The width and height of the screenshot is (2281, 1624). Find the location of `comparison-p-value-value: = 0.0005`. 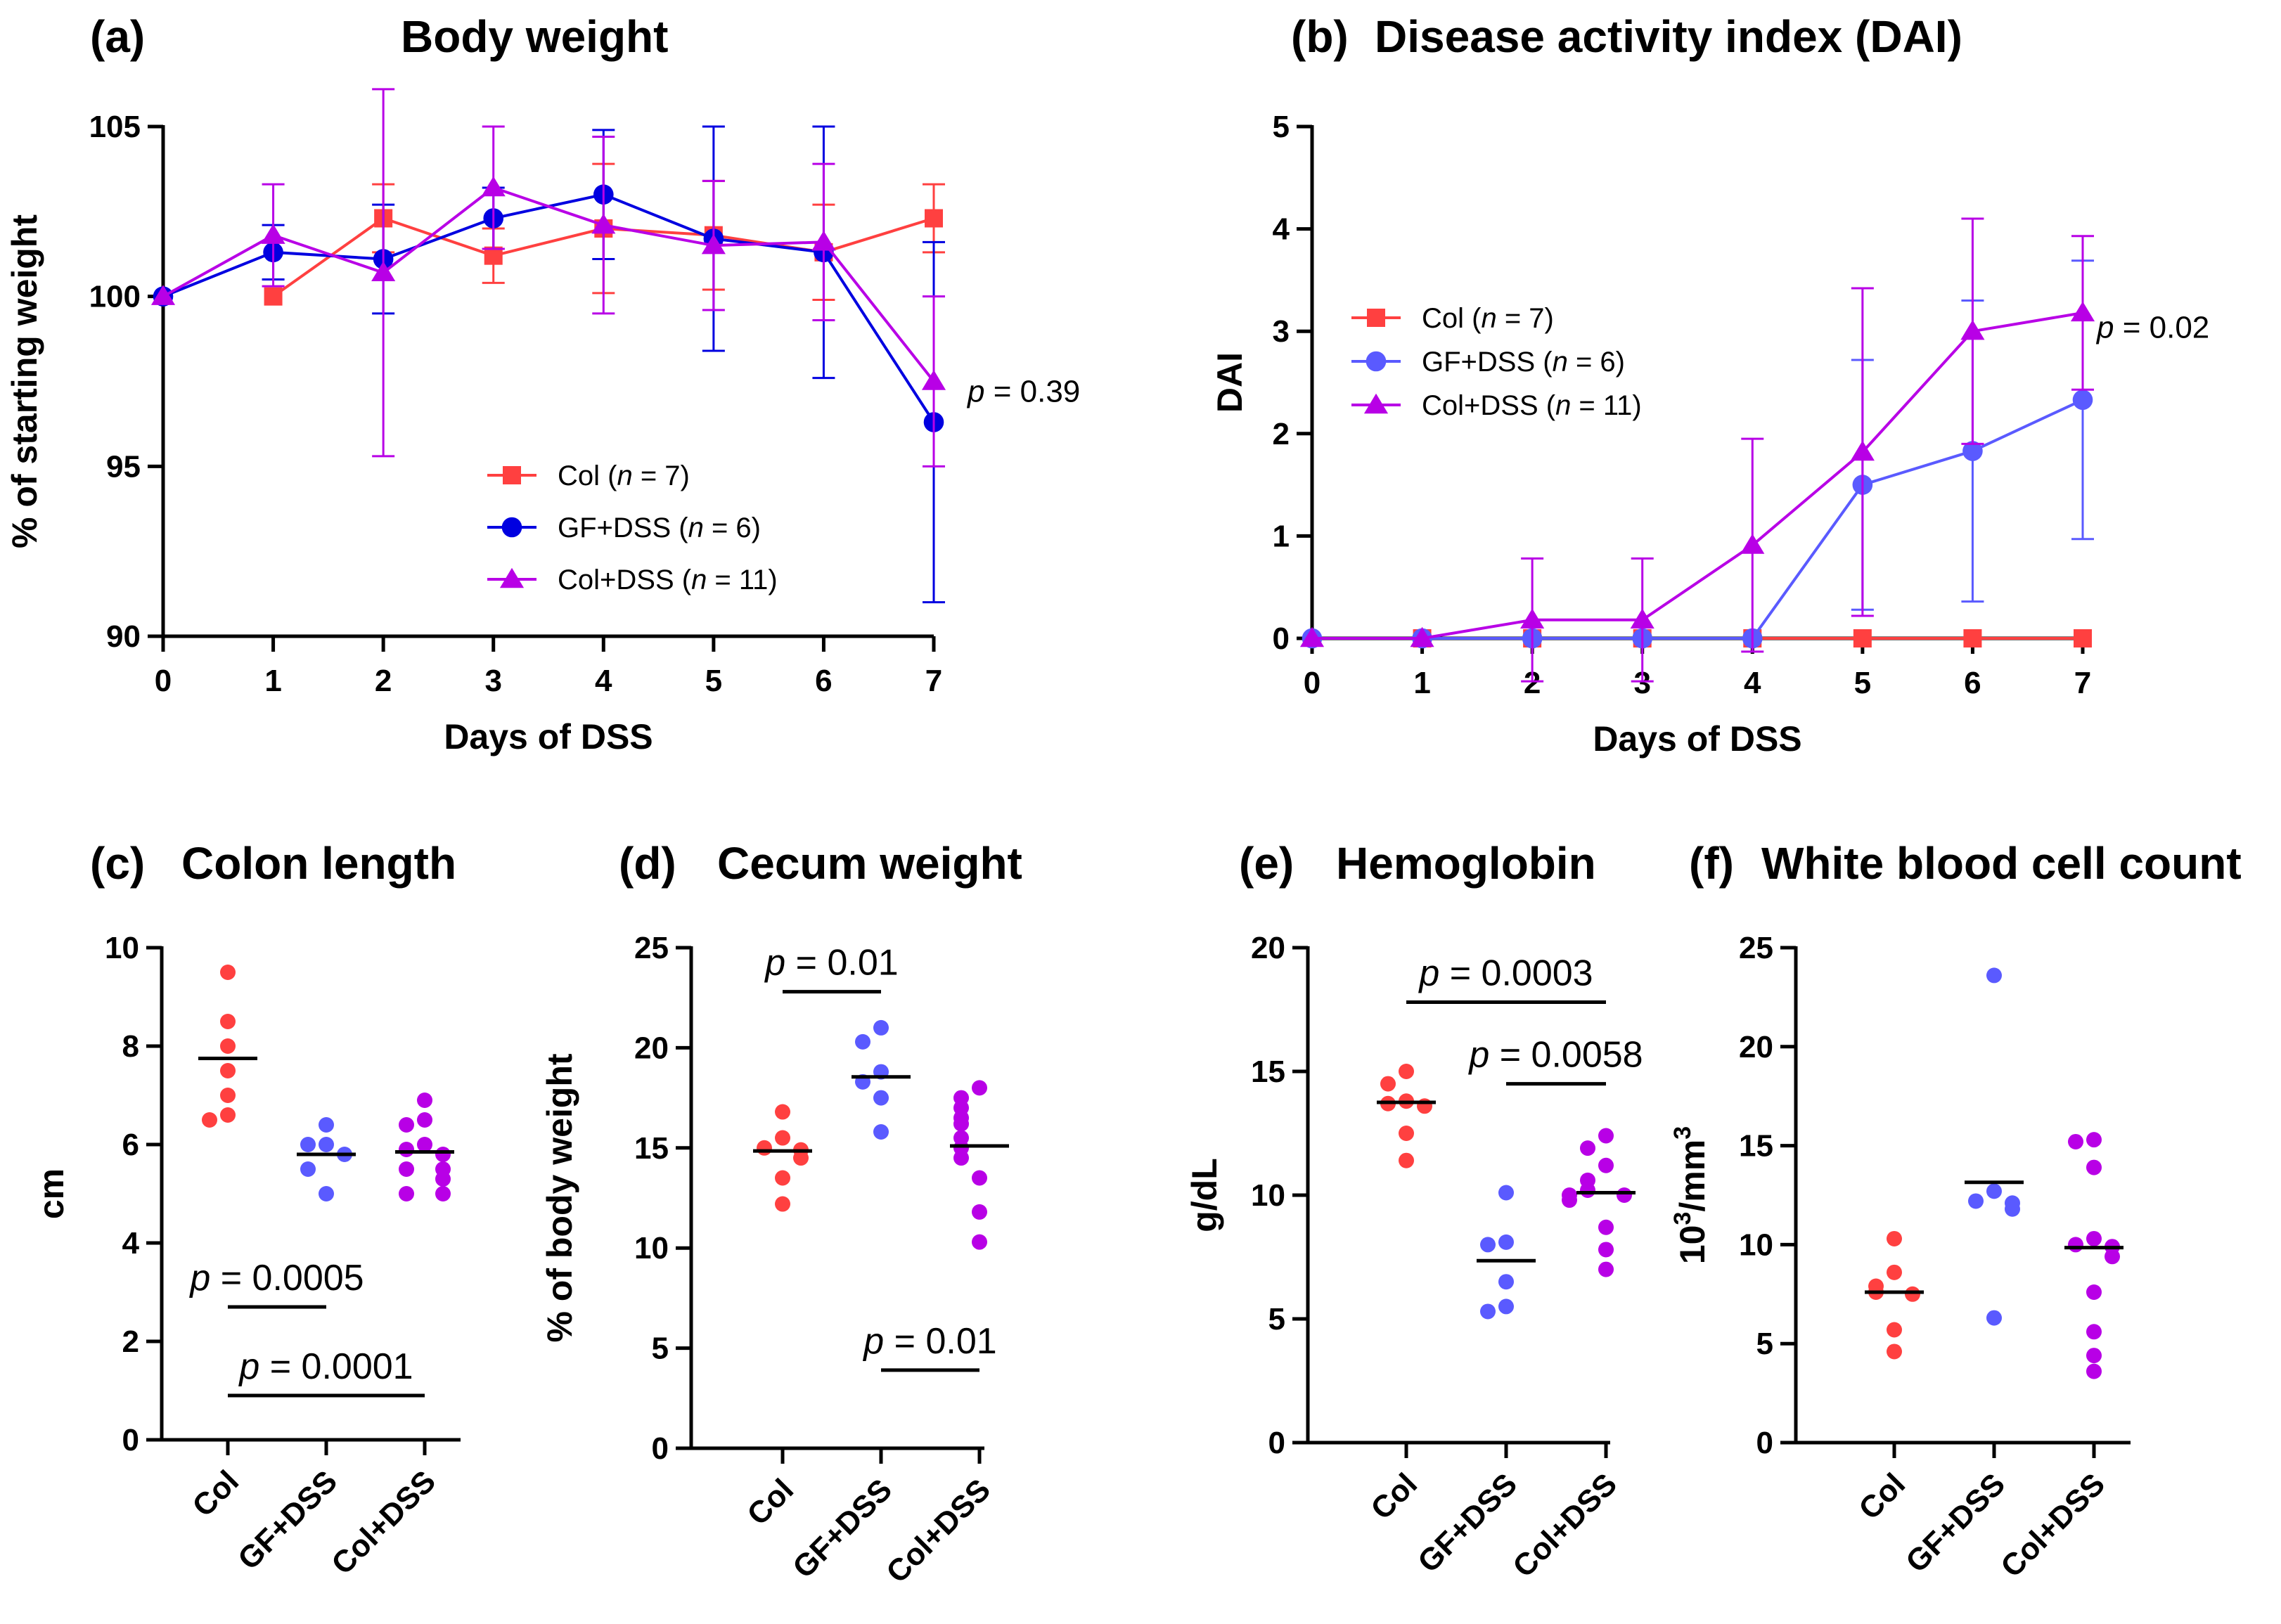

comparison-p-value-value: = 0.0005 is located at coordinates (287, 1278).